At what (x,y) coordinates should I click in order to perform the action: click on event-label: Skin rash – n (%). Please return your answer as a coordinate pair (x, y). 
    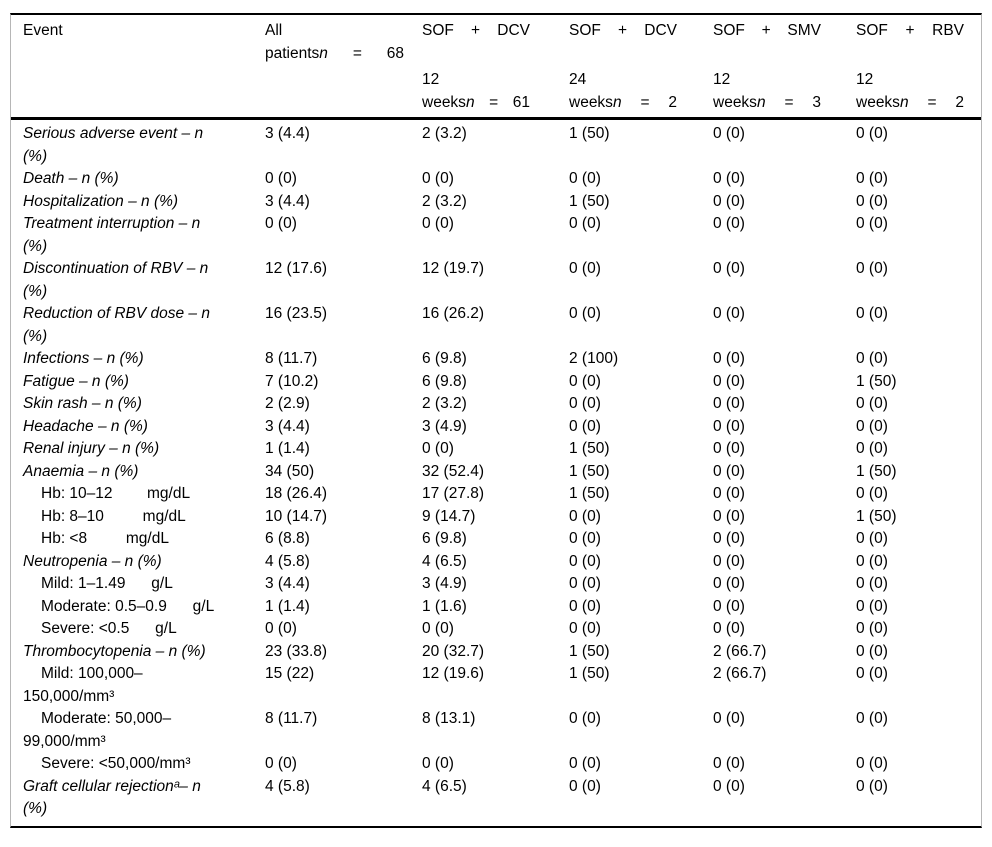
    Looking at the image, I should click on (82, 403).